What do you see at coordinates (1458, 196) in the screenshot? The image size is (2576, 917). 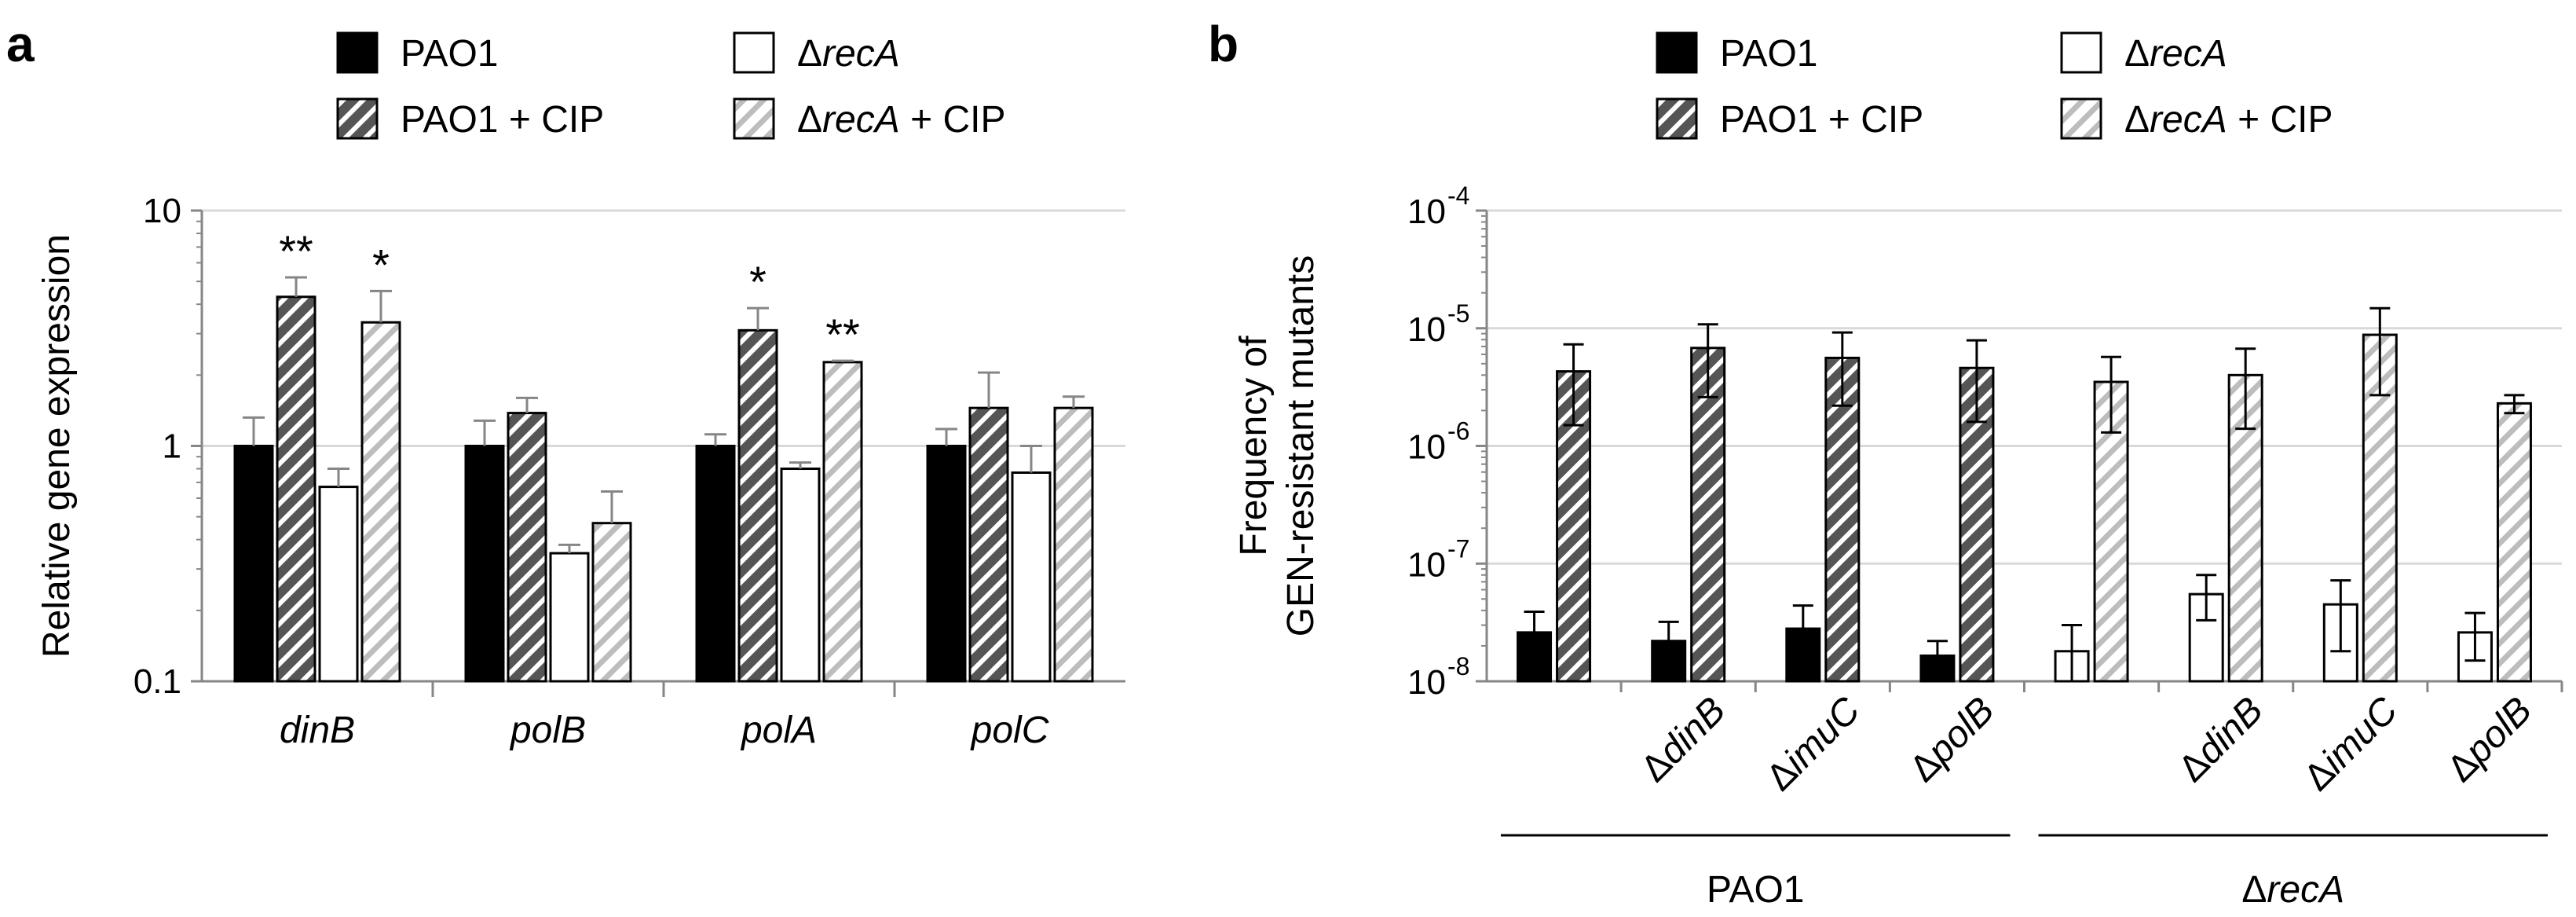 I see `y-tick-exponent: -4` at bounding box center [1458, 196].